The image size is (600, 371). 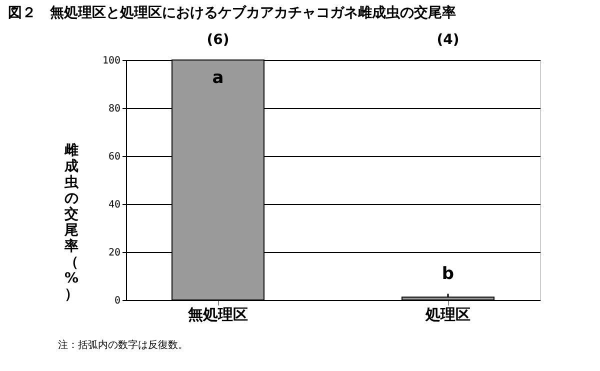 I want to click on y-tick-label: 0, so click(x=117, y=301).